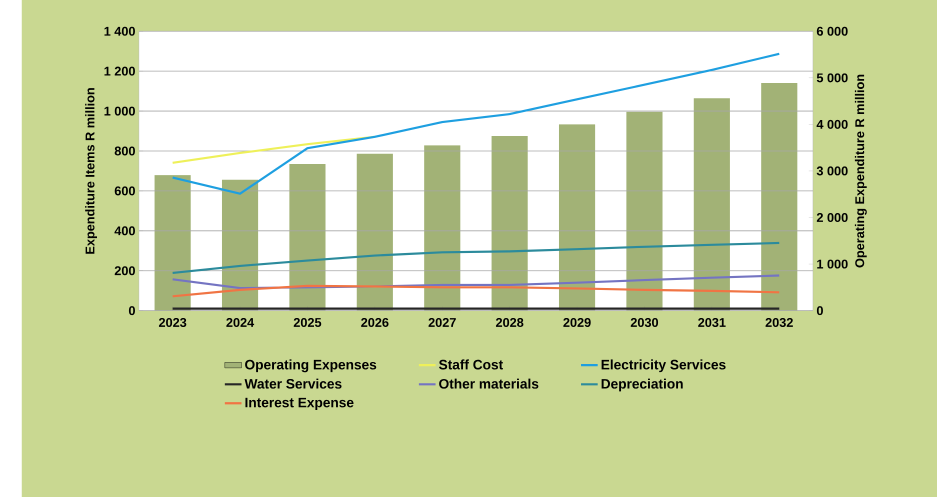 This screenshot has height=497, width=937. Describe the element at coordinates (860, 171) in the screenshot. I see `y2-axis-title: Operating Expenditure R million` at that location.